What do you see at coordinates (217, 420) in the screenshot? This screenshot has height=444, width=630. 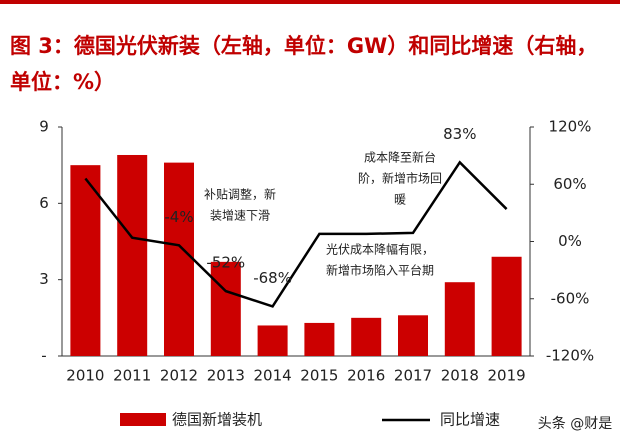 I see `legend-label: 德国新增装机` at bounding box center [217, 420].